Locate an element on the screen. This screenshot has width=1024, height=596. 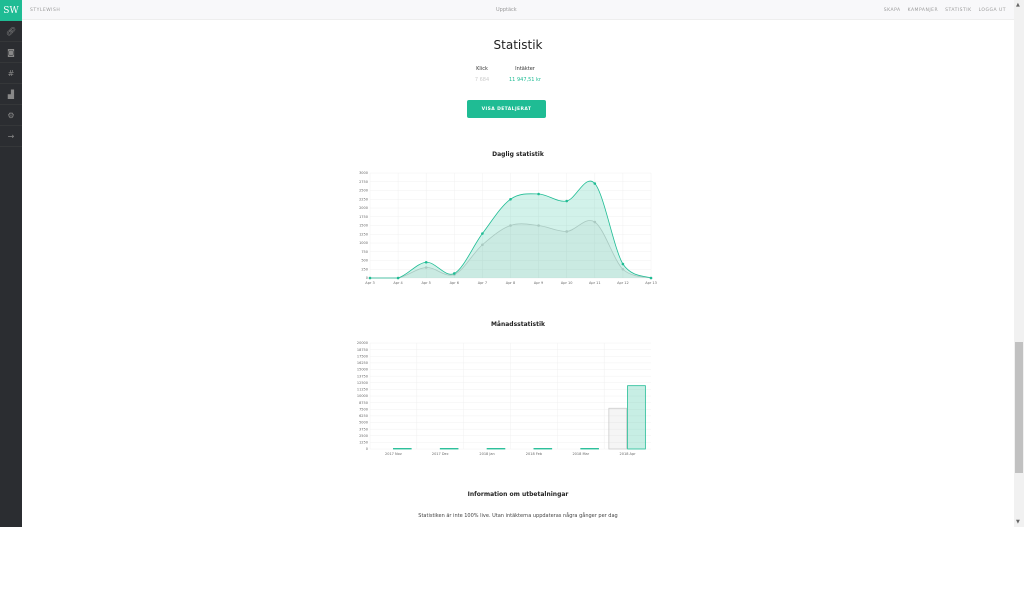
scroll-down-icon: ▼ is located at coordinates (1018, 522).